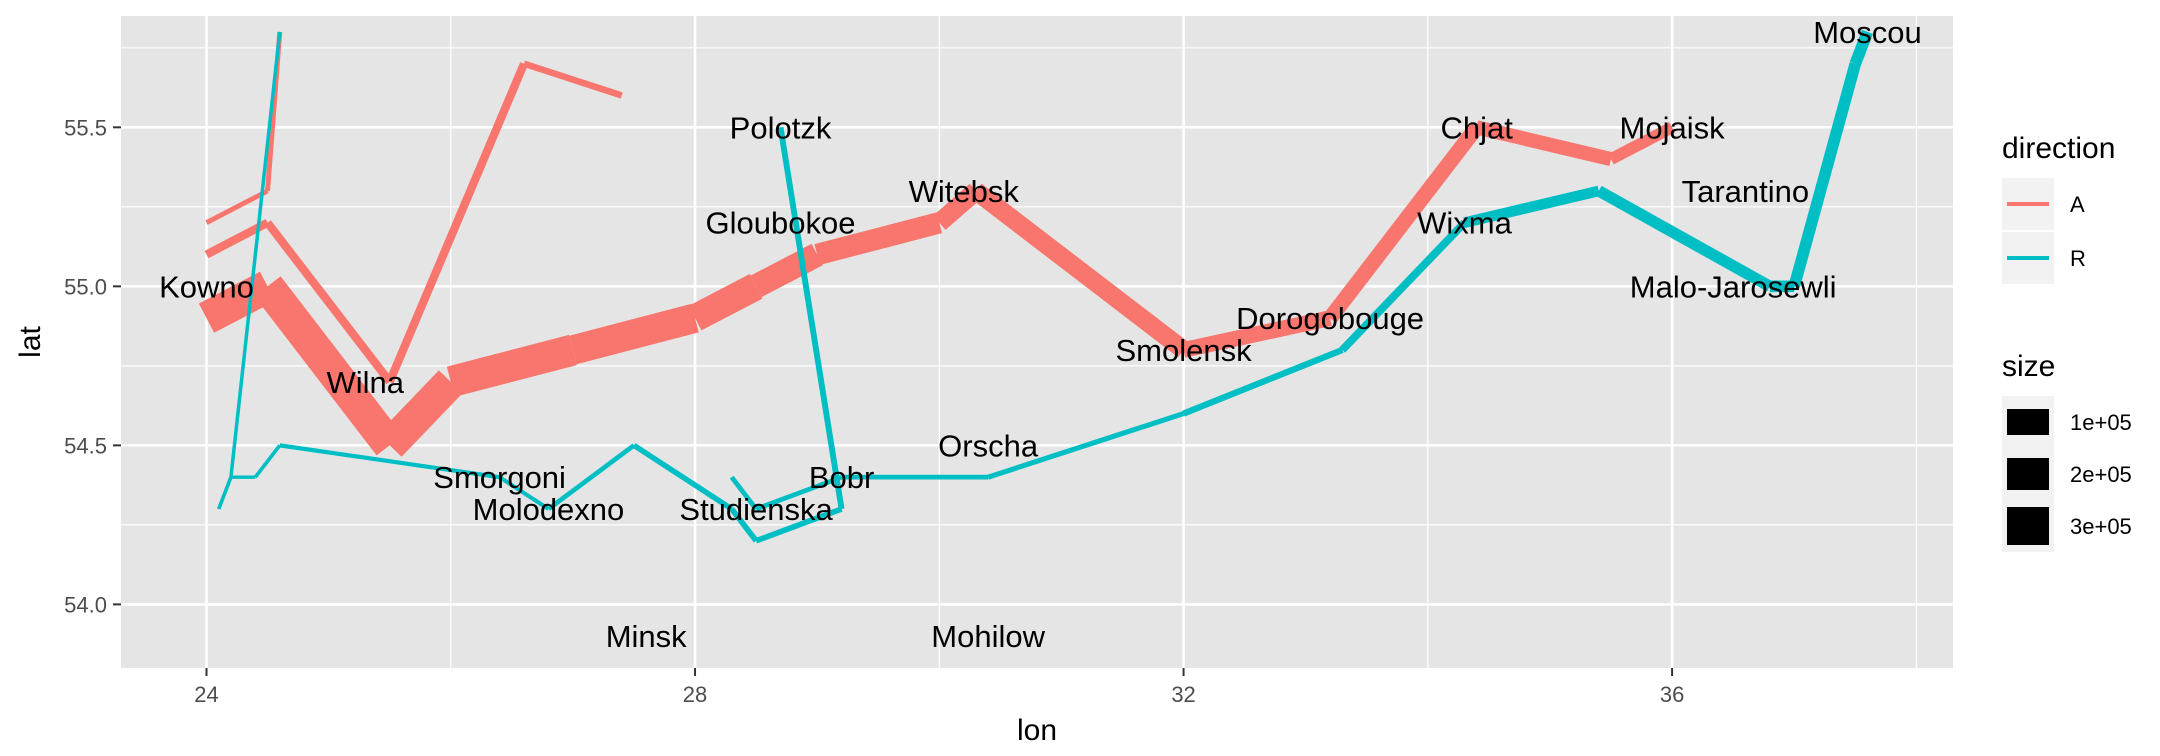  I want to click on y-tick-label: 55.5, so click(85, 127).